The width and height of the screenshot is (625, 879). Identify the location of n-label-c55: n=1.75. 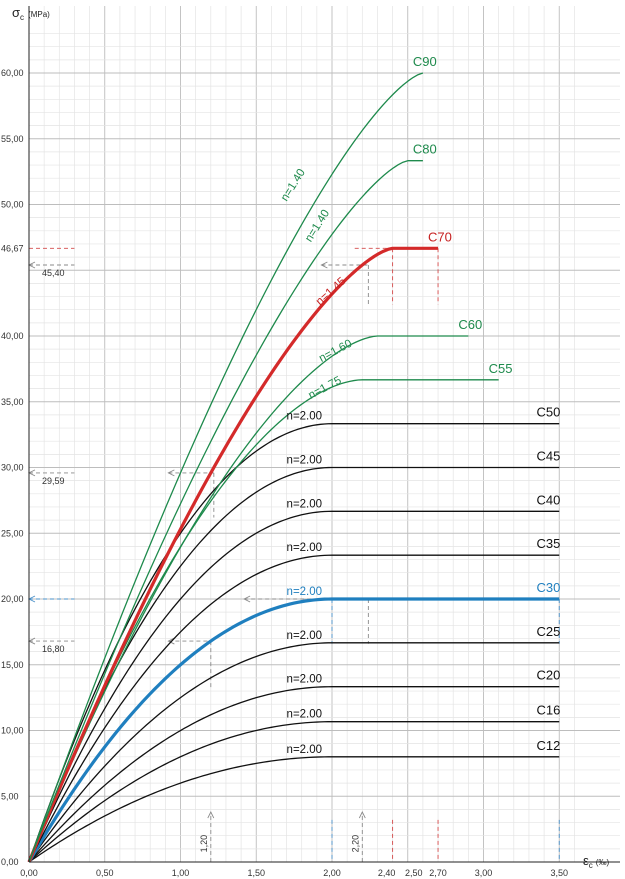
(325, 388).